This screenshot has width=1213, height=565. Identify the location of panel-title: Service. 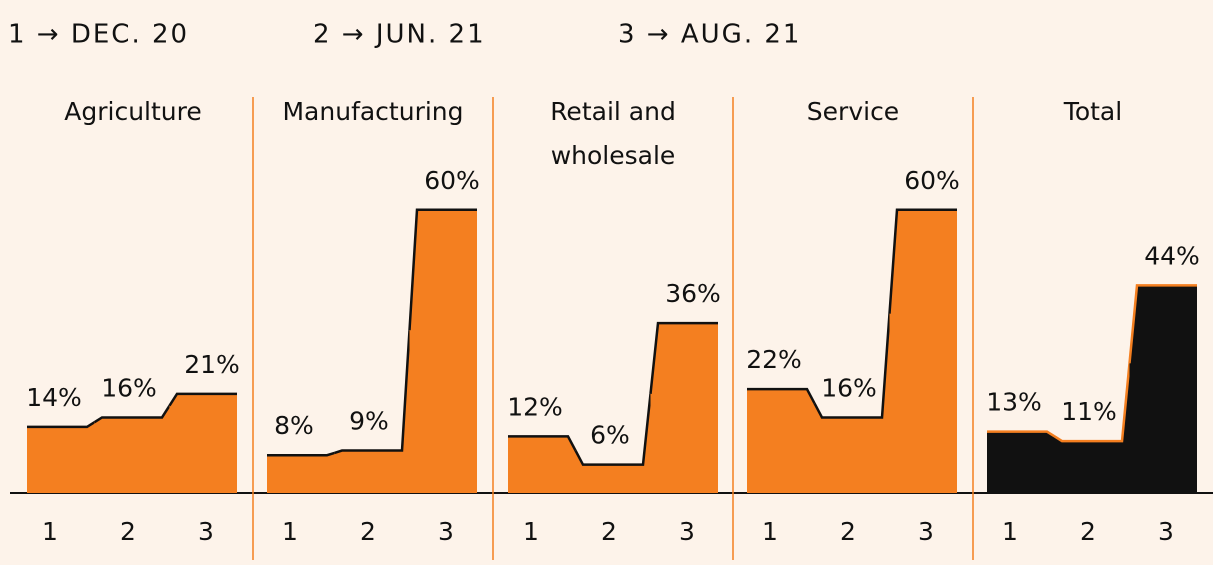
(853, 111).